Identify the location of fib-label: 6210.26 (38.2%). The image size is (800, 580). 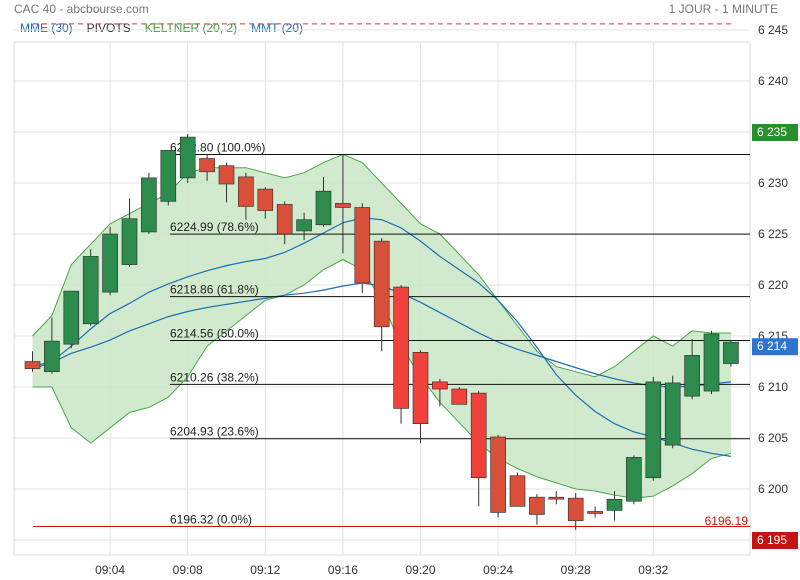
(214, 377).